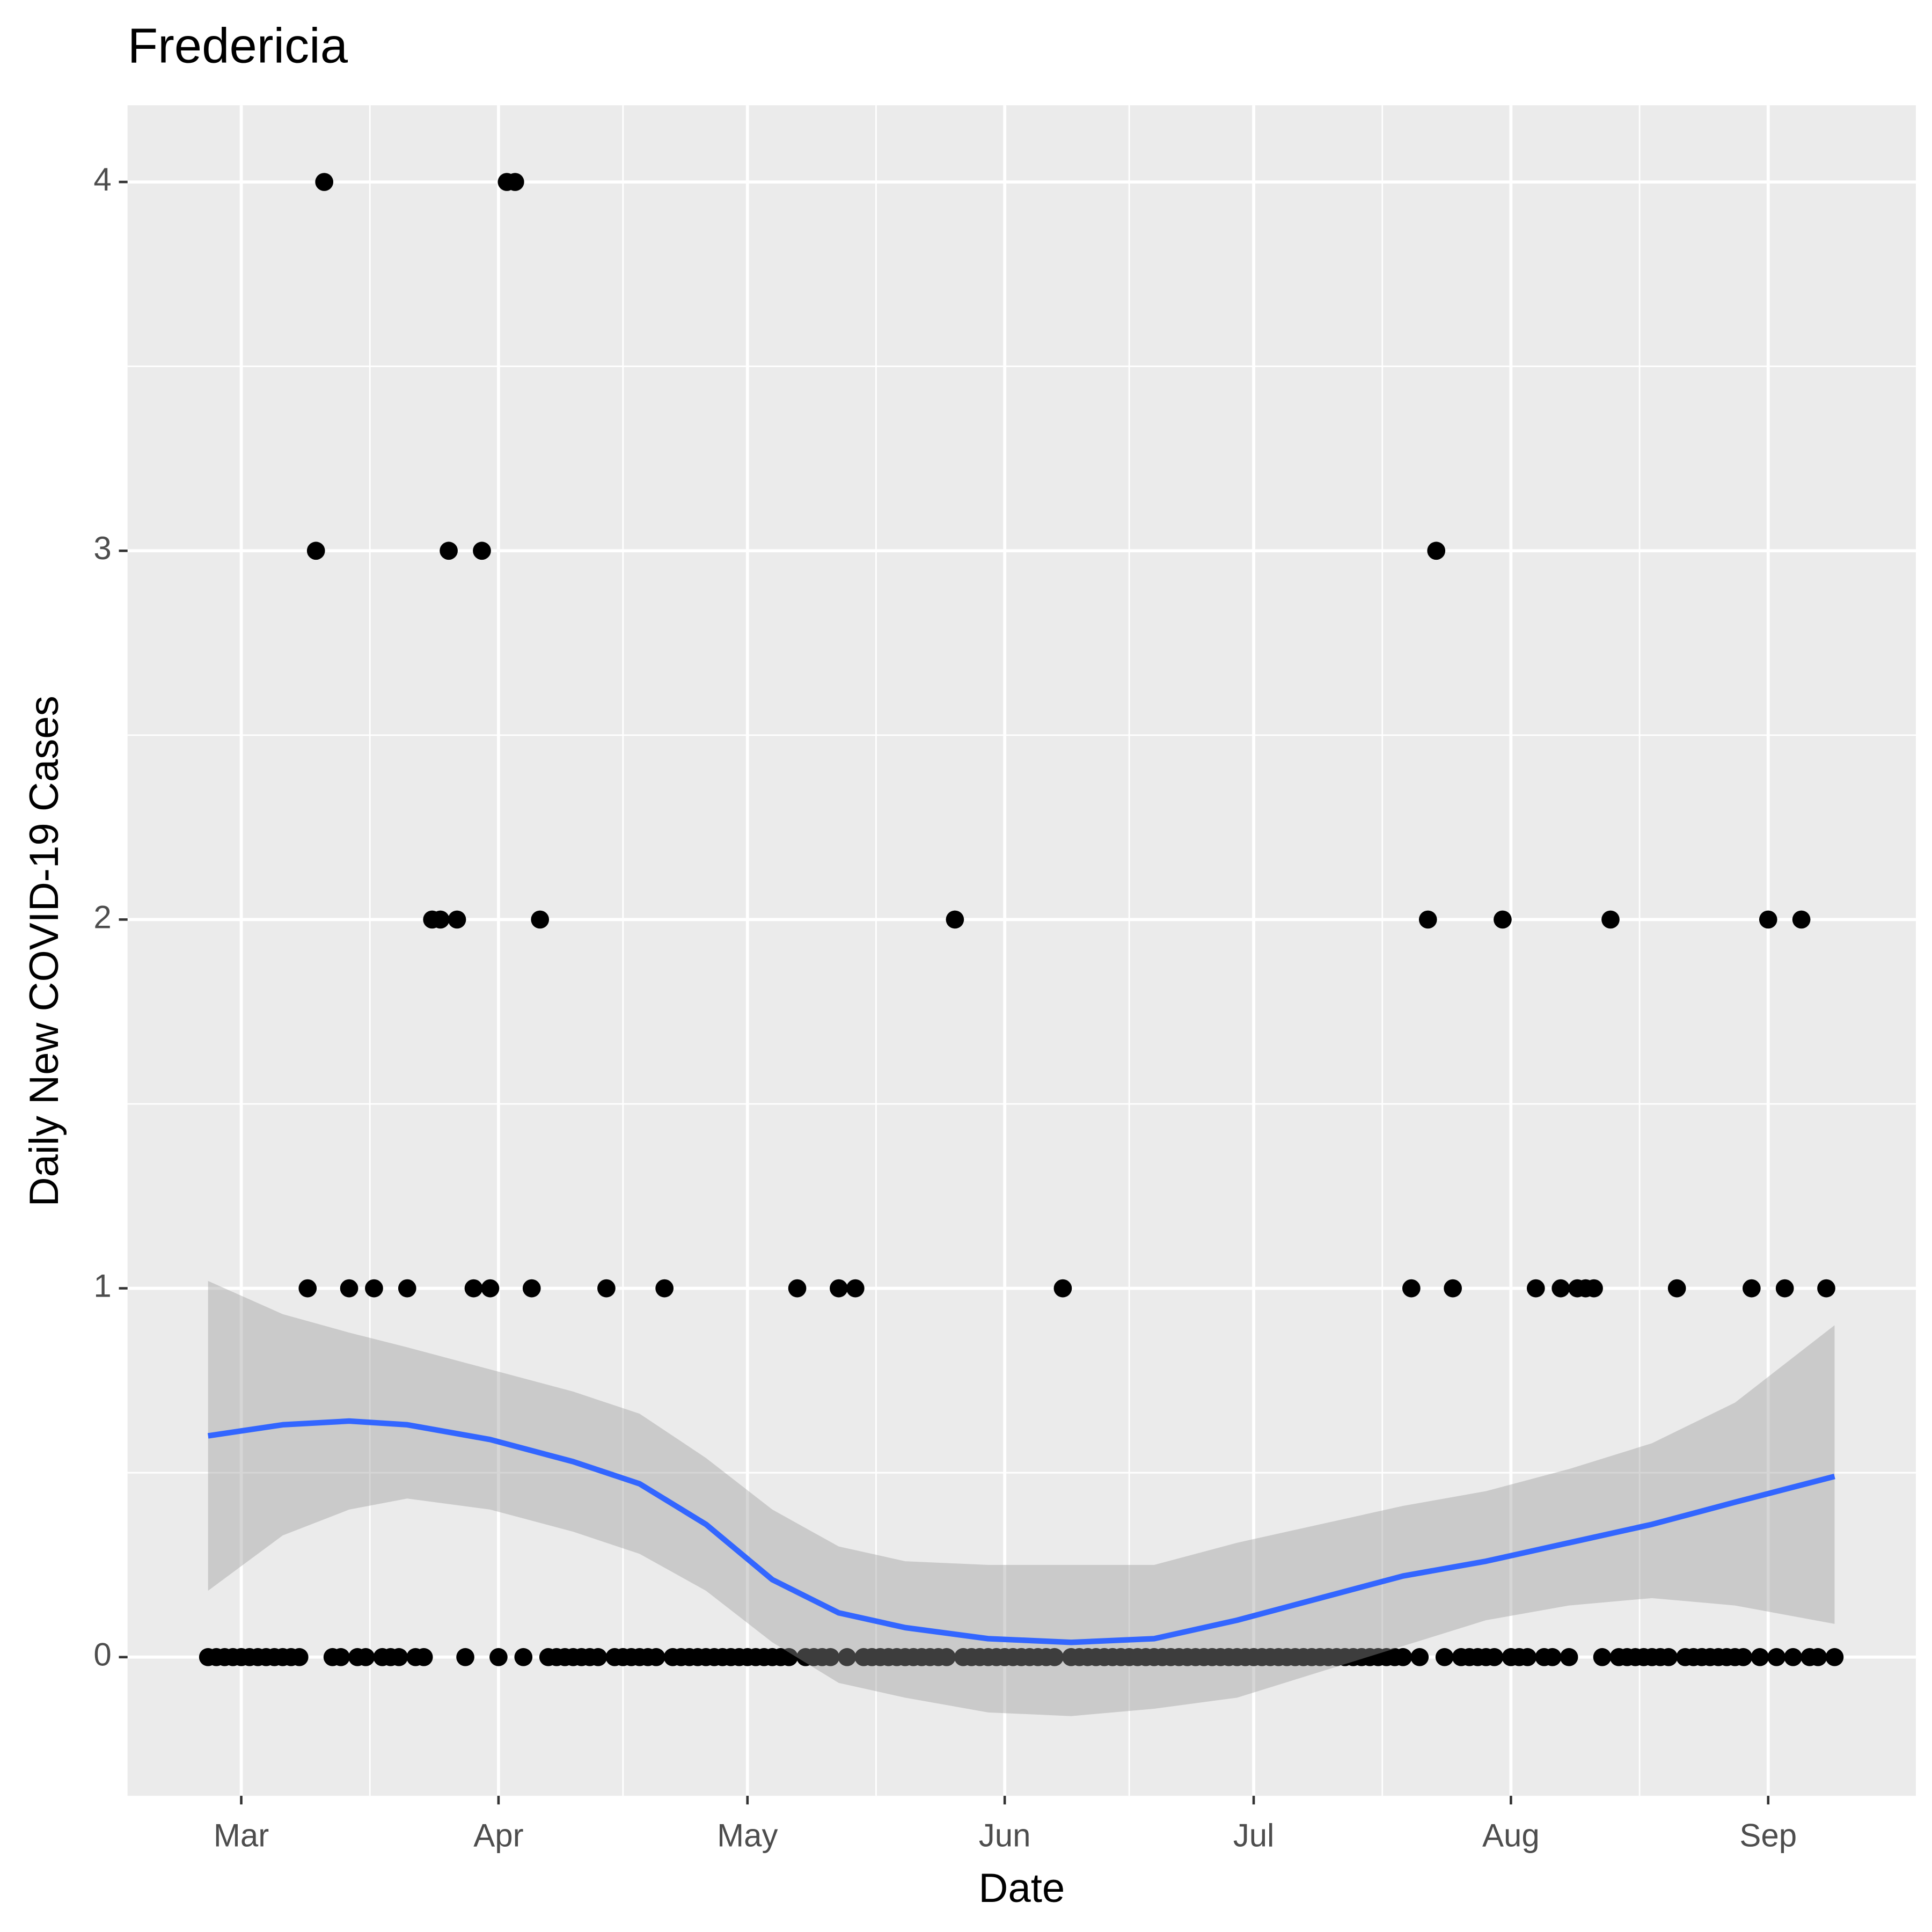 This screenshot has width=1932, height=1932. I want to click on chart-title: Fredericia, so click(238, 46).